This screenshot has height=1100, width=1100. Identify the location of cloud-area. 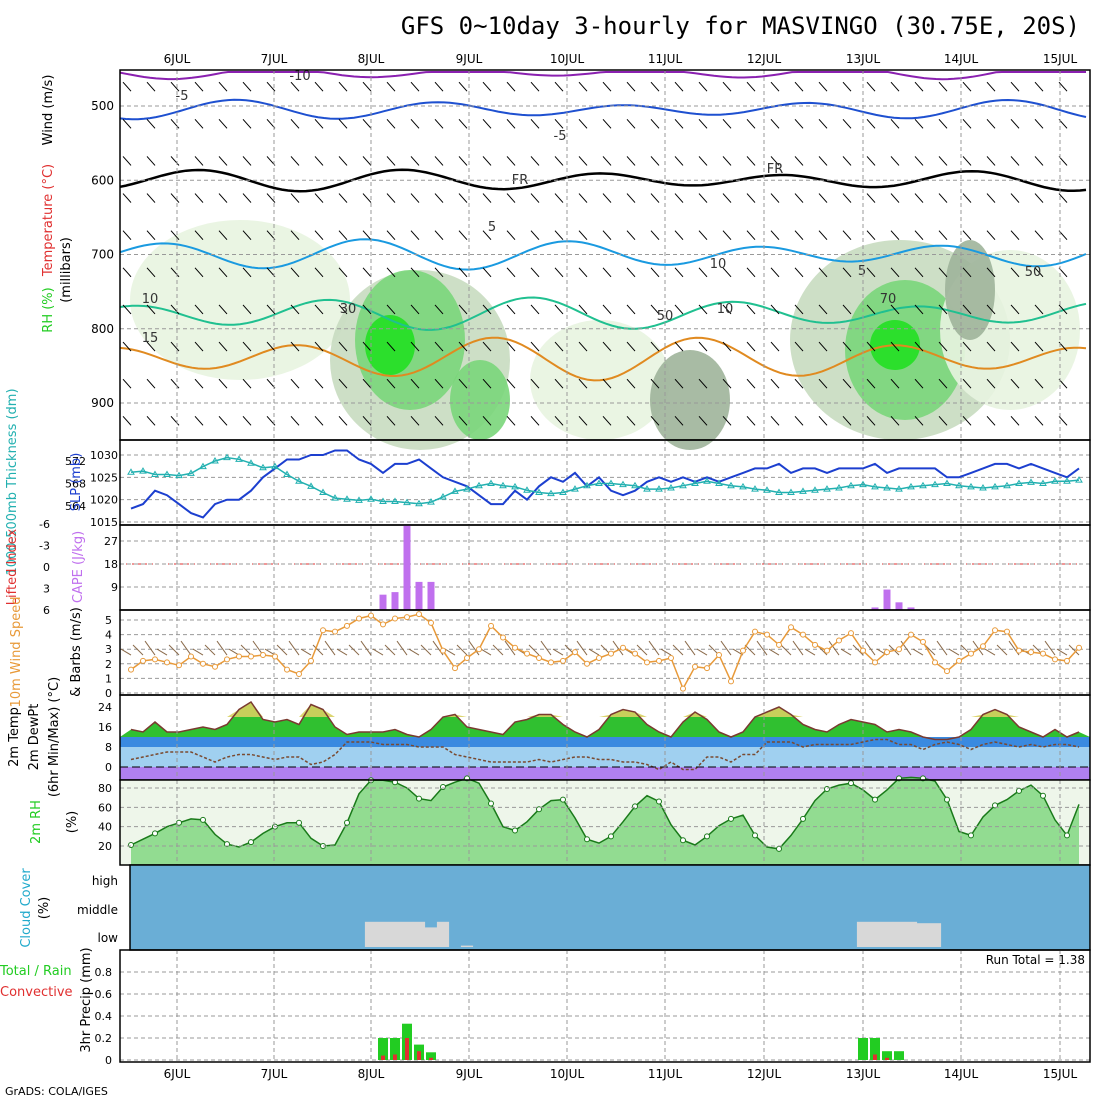
(610, 907).